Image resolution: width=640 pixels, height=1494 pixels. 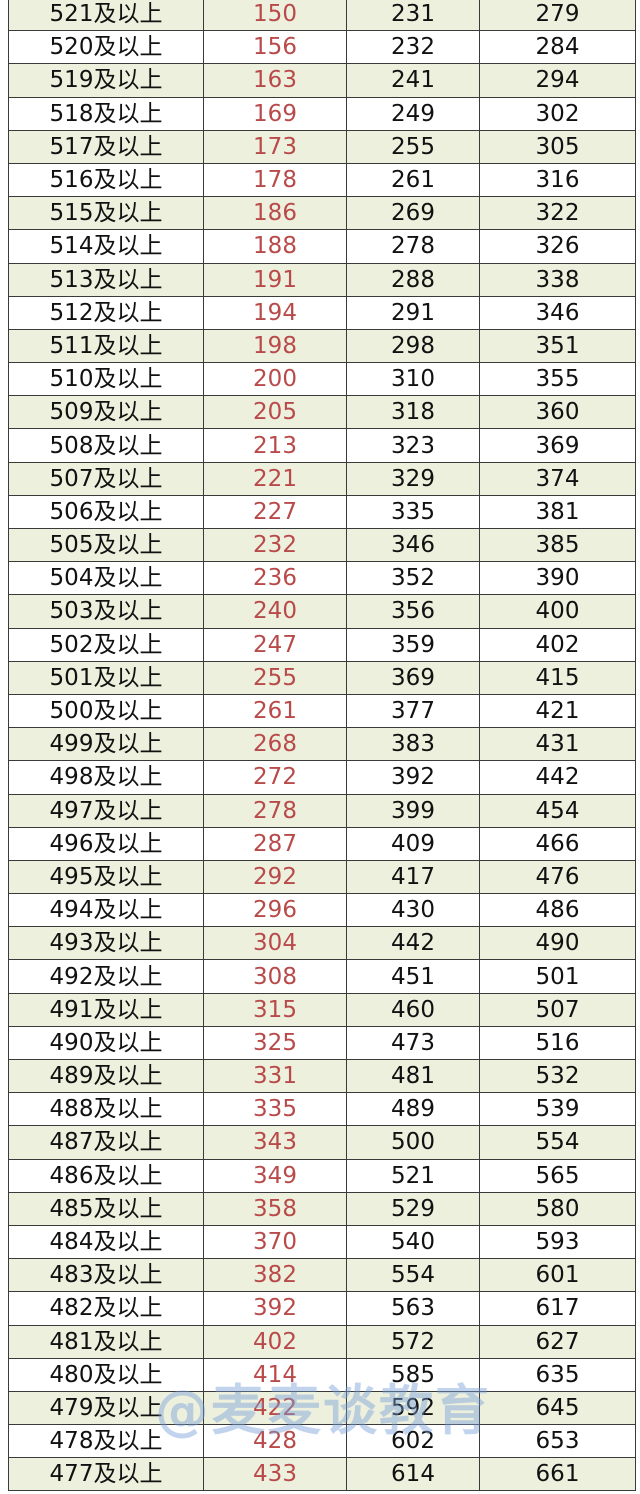 I want to click on count-cell-1: 227, so click(x=275, y=512).